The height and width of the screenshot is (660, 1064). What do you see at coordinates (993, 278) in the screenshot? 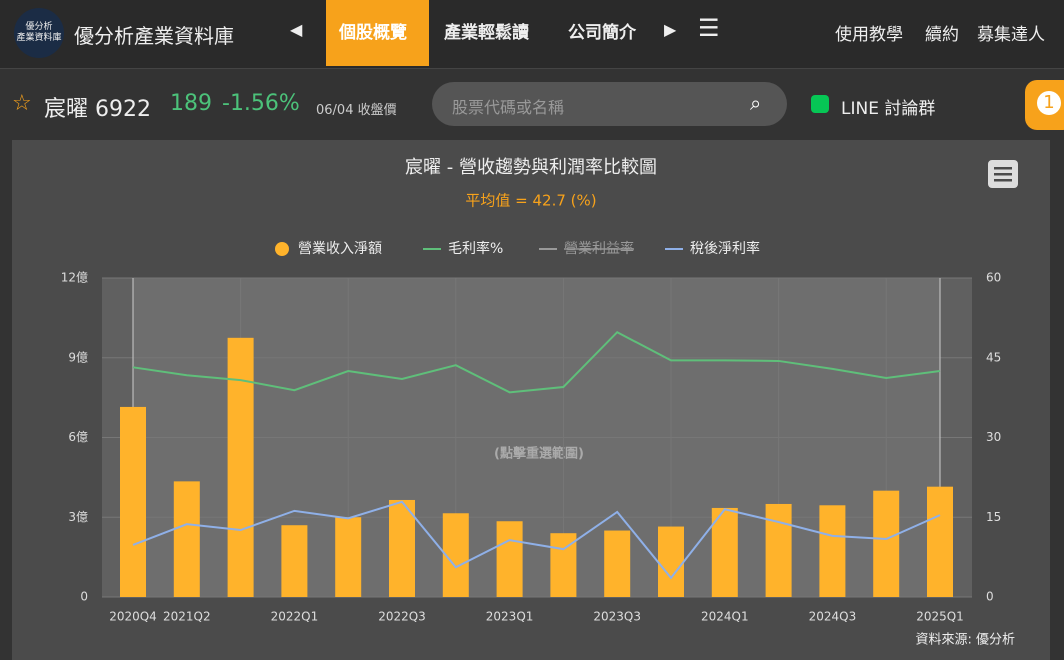
I see `y2-tick-label: 60` at bounding box center [993, 278].